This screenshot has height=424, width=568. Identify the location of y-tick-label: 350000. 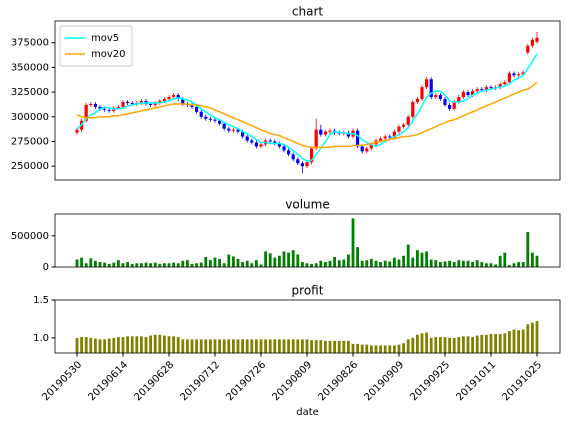
(30, 67).